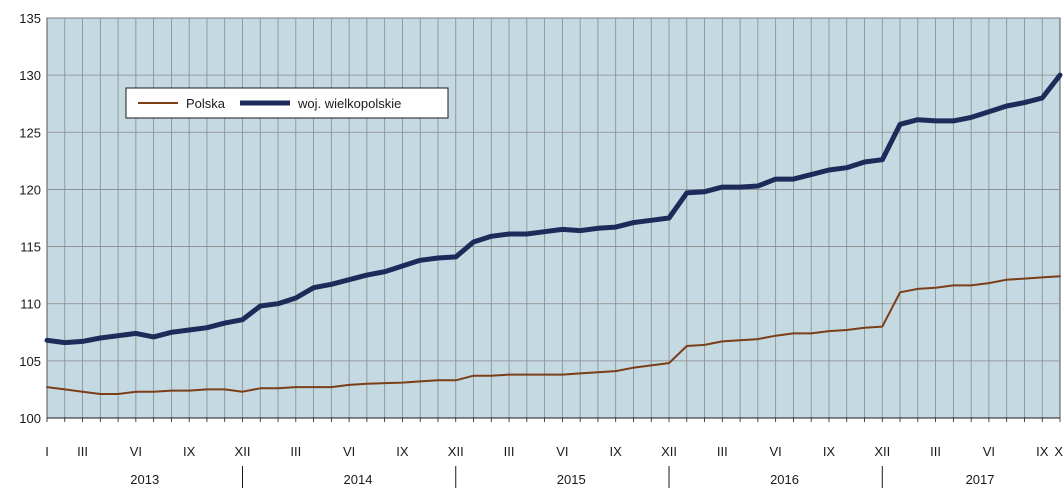  Describe the element at coordinates (30, 361) in the screenshot. I see `y-tick-label: 105` at that location.